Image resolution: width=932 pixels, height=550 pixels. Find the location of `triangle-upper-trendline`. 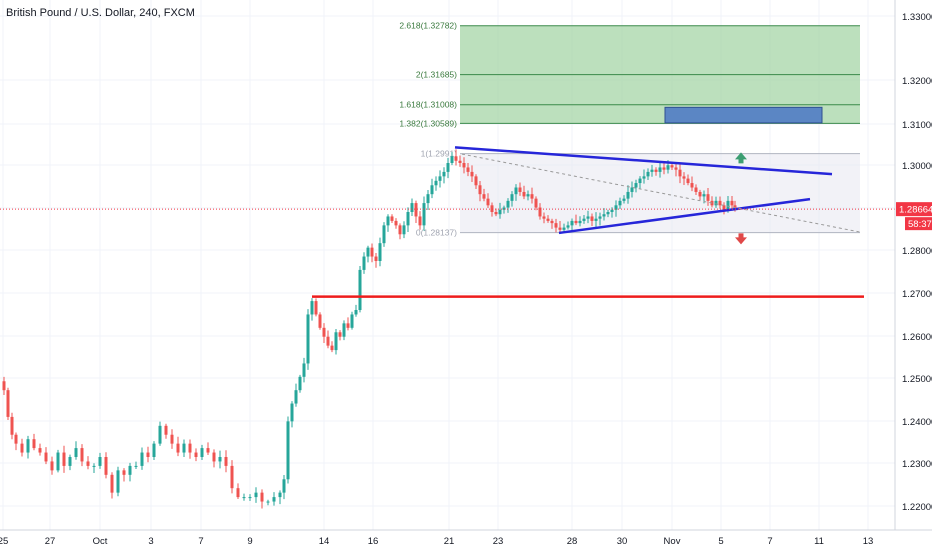

triangle-upper-trendline is located at coordinates (643, 161).